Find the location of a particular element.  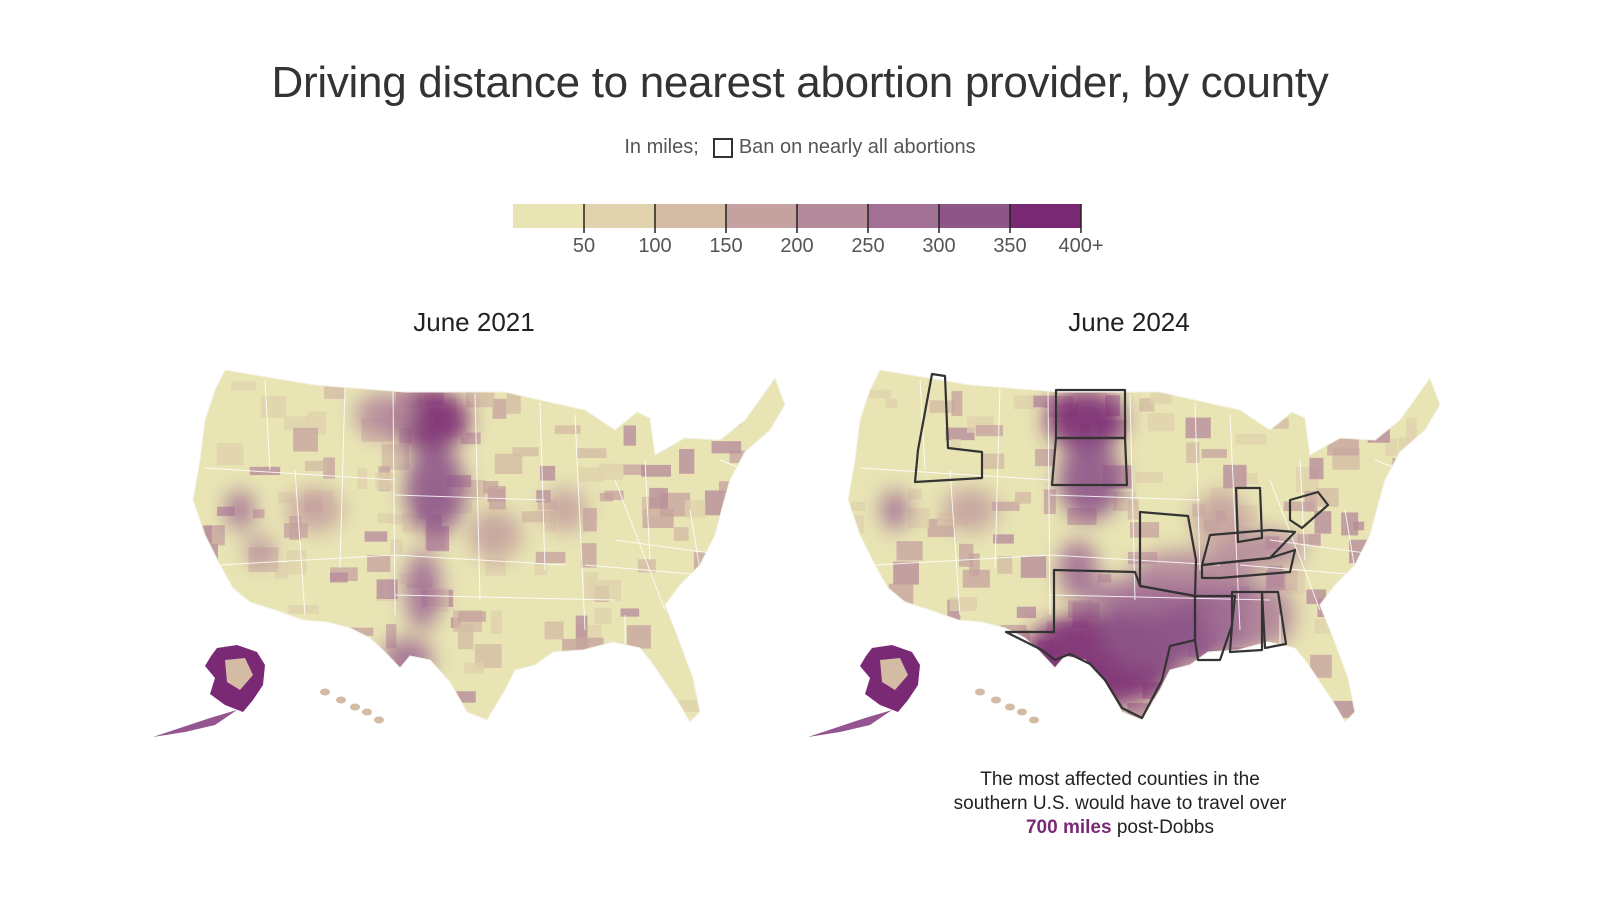

legend-tick-label: 250 is located at coordinates (867, 246).